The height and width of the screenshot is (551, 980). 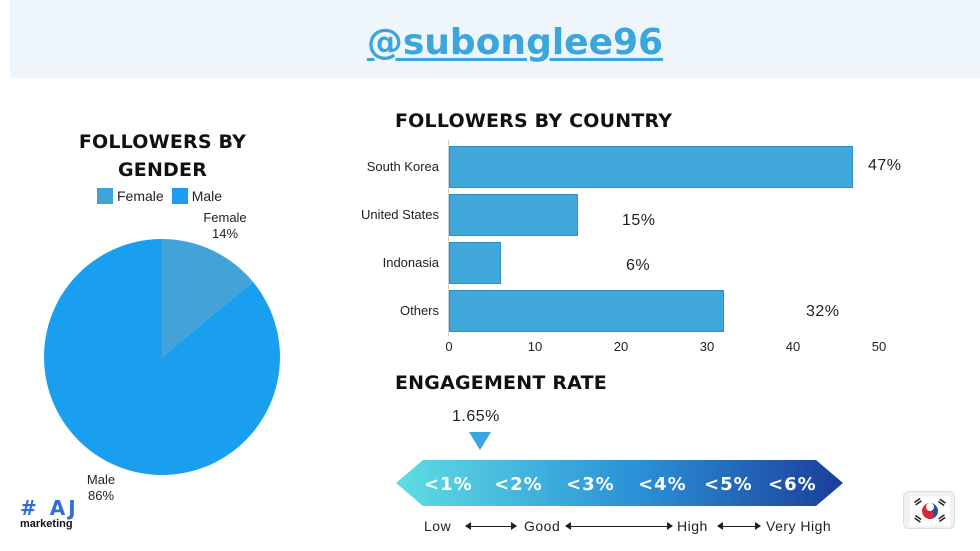 What do you see at coordinates (515, 42) in the screenshot?
I see `account-handle: @subonglee96` at bounding box center [515, 42].